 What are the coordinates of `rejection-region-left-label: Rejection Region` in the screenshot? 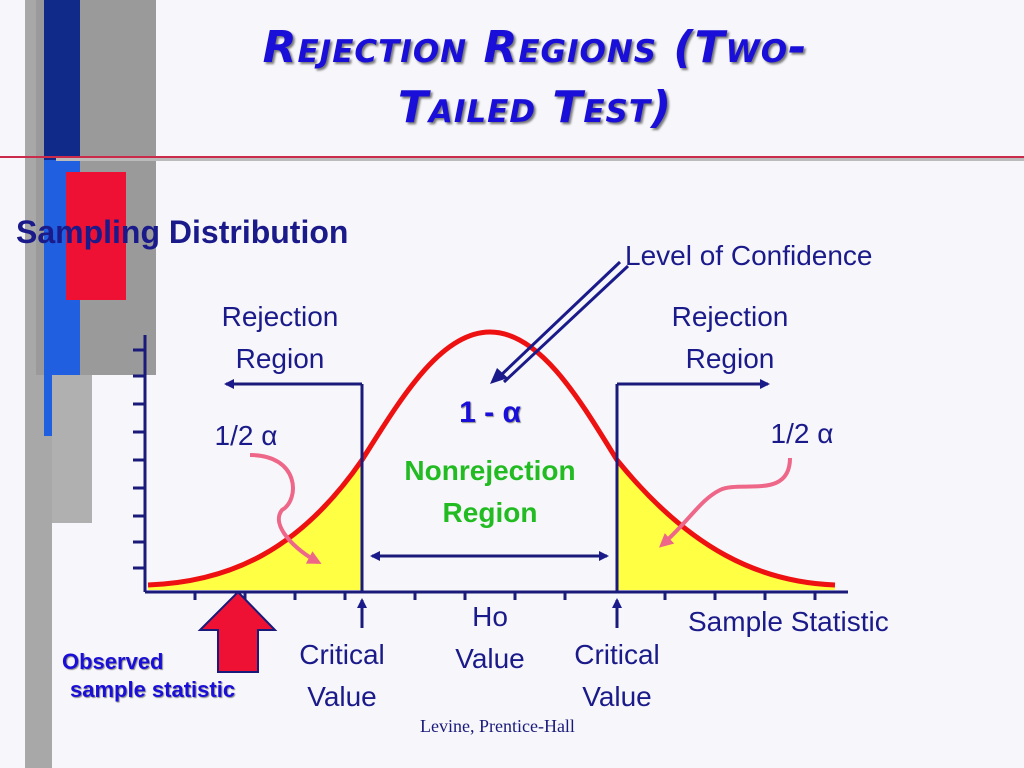 It's located at (280, 338).